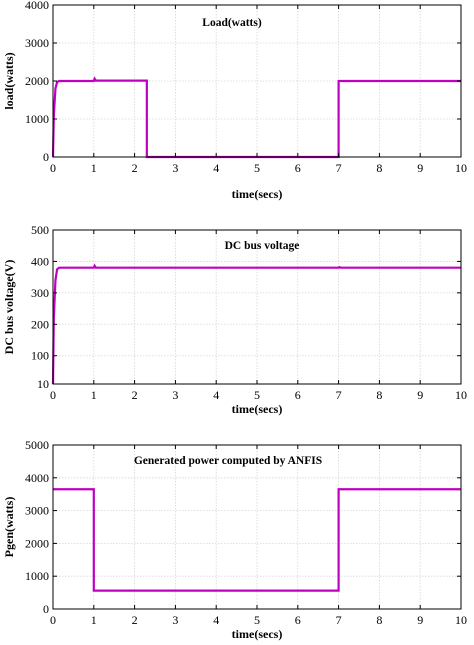 This screenshot has height=645, width=474. What do you see at coordinates (43, 384) in the screenshot?
I see `y-tick-label: 10` at bounding box center [43, 384].